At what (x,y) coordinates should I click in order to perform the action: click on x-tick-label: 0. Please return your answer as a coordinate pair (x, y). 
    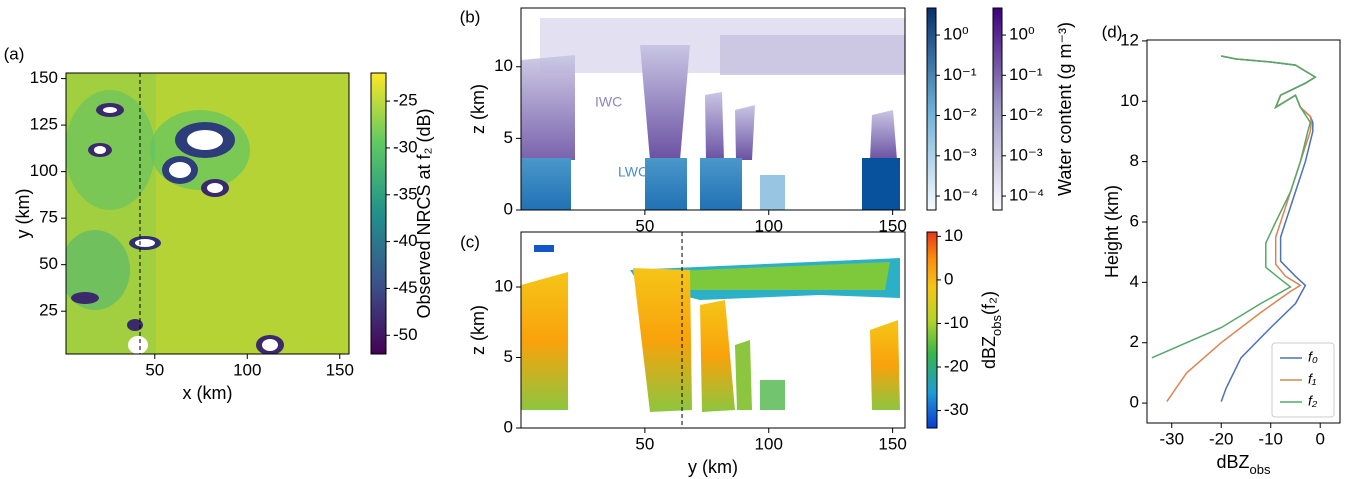
    Looking at the image, I should click on (1319, 438).